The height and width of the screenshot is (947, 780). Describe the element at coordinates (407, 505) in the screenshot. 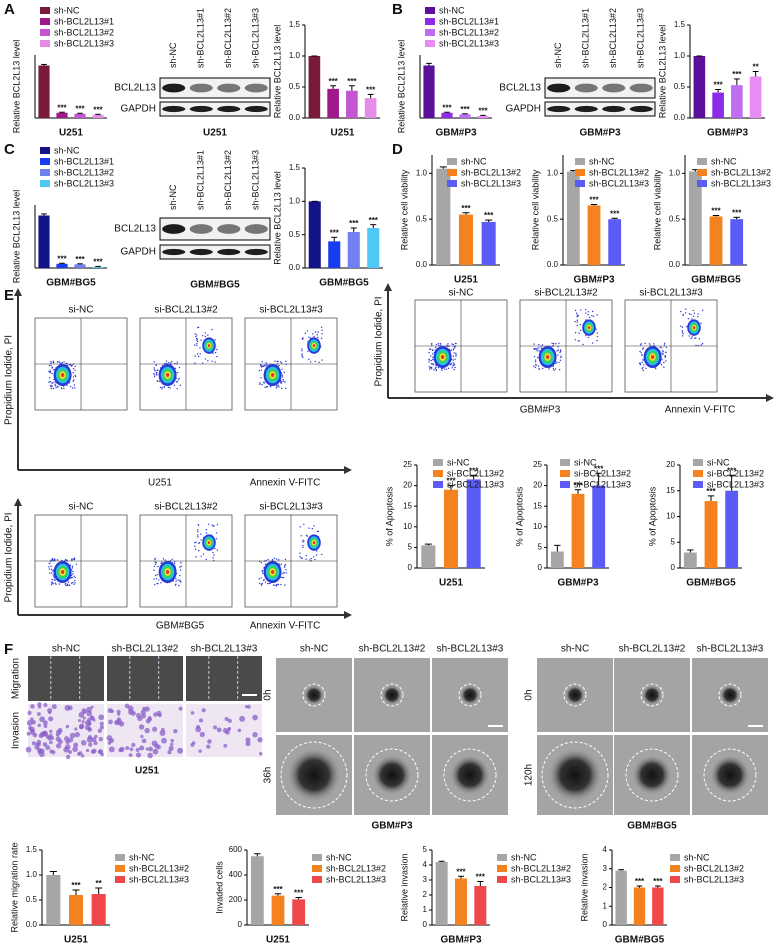

I see `y-tick-label: 15` at that location.